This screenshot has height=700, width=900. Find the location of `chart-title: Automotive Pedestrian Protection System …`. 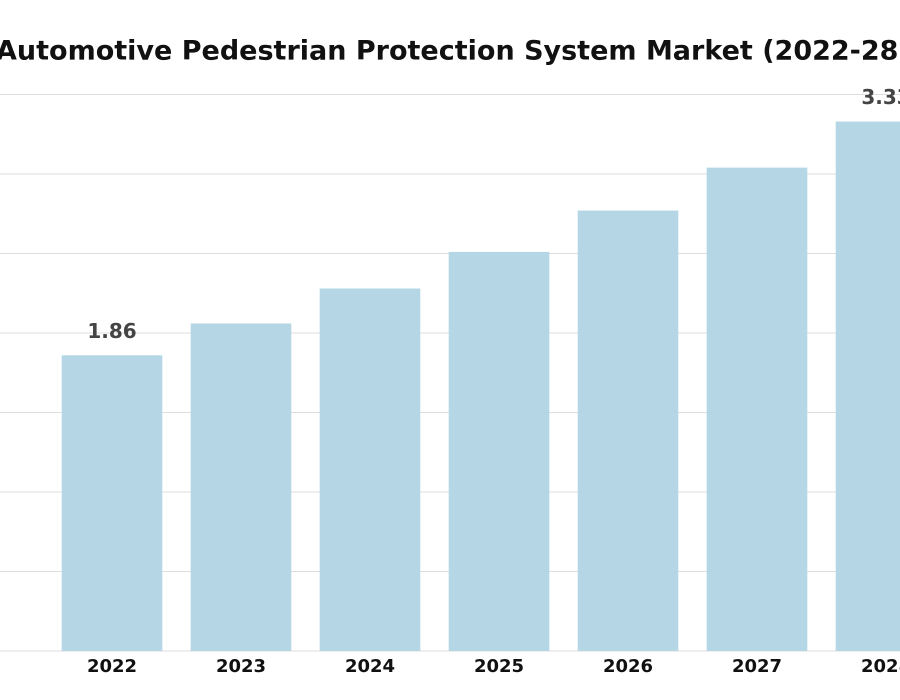

chart-title: Automotive Pedestrian Protection System … is located at coordinates (449, 51).